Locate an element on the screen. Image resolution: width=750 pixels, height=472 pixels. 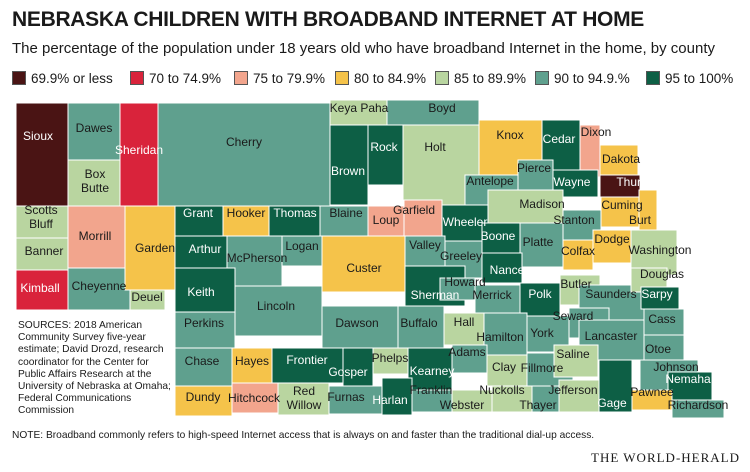
county-label-webster: Webster is located at coordinates (462, 405).